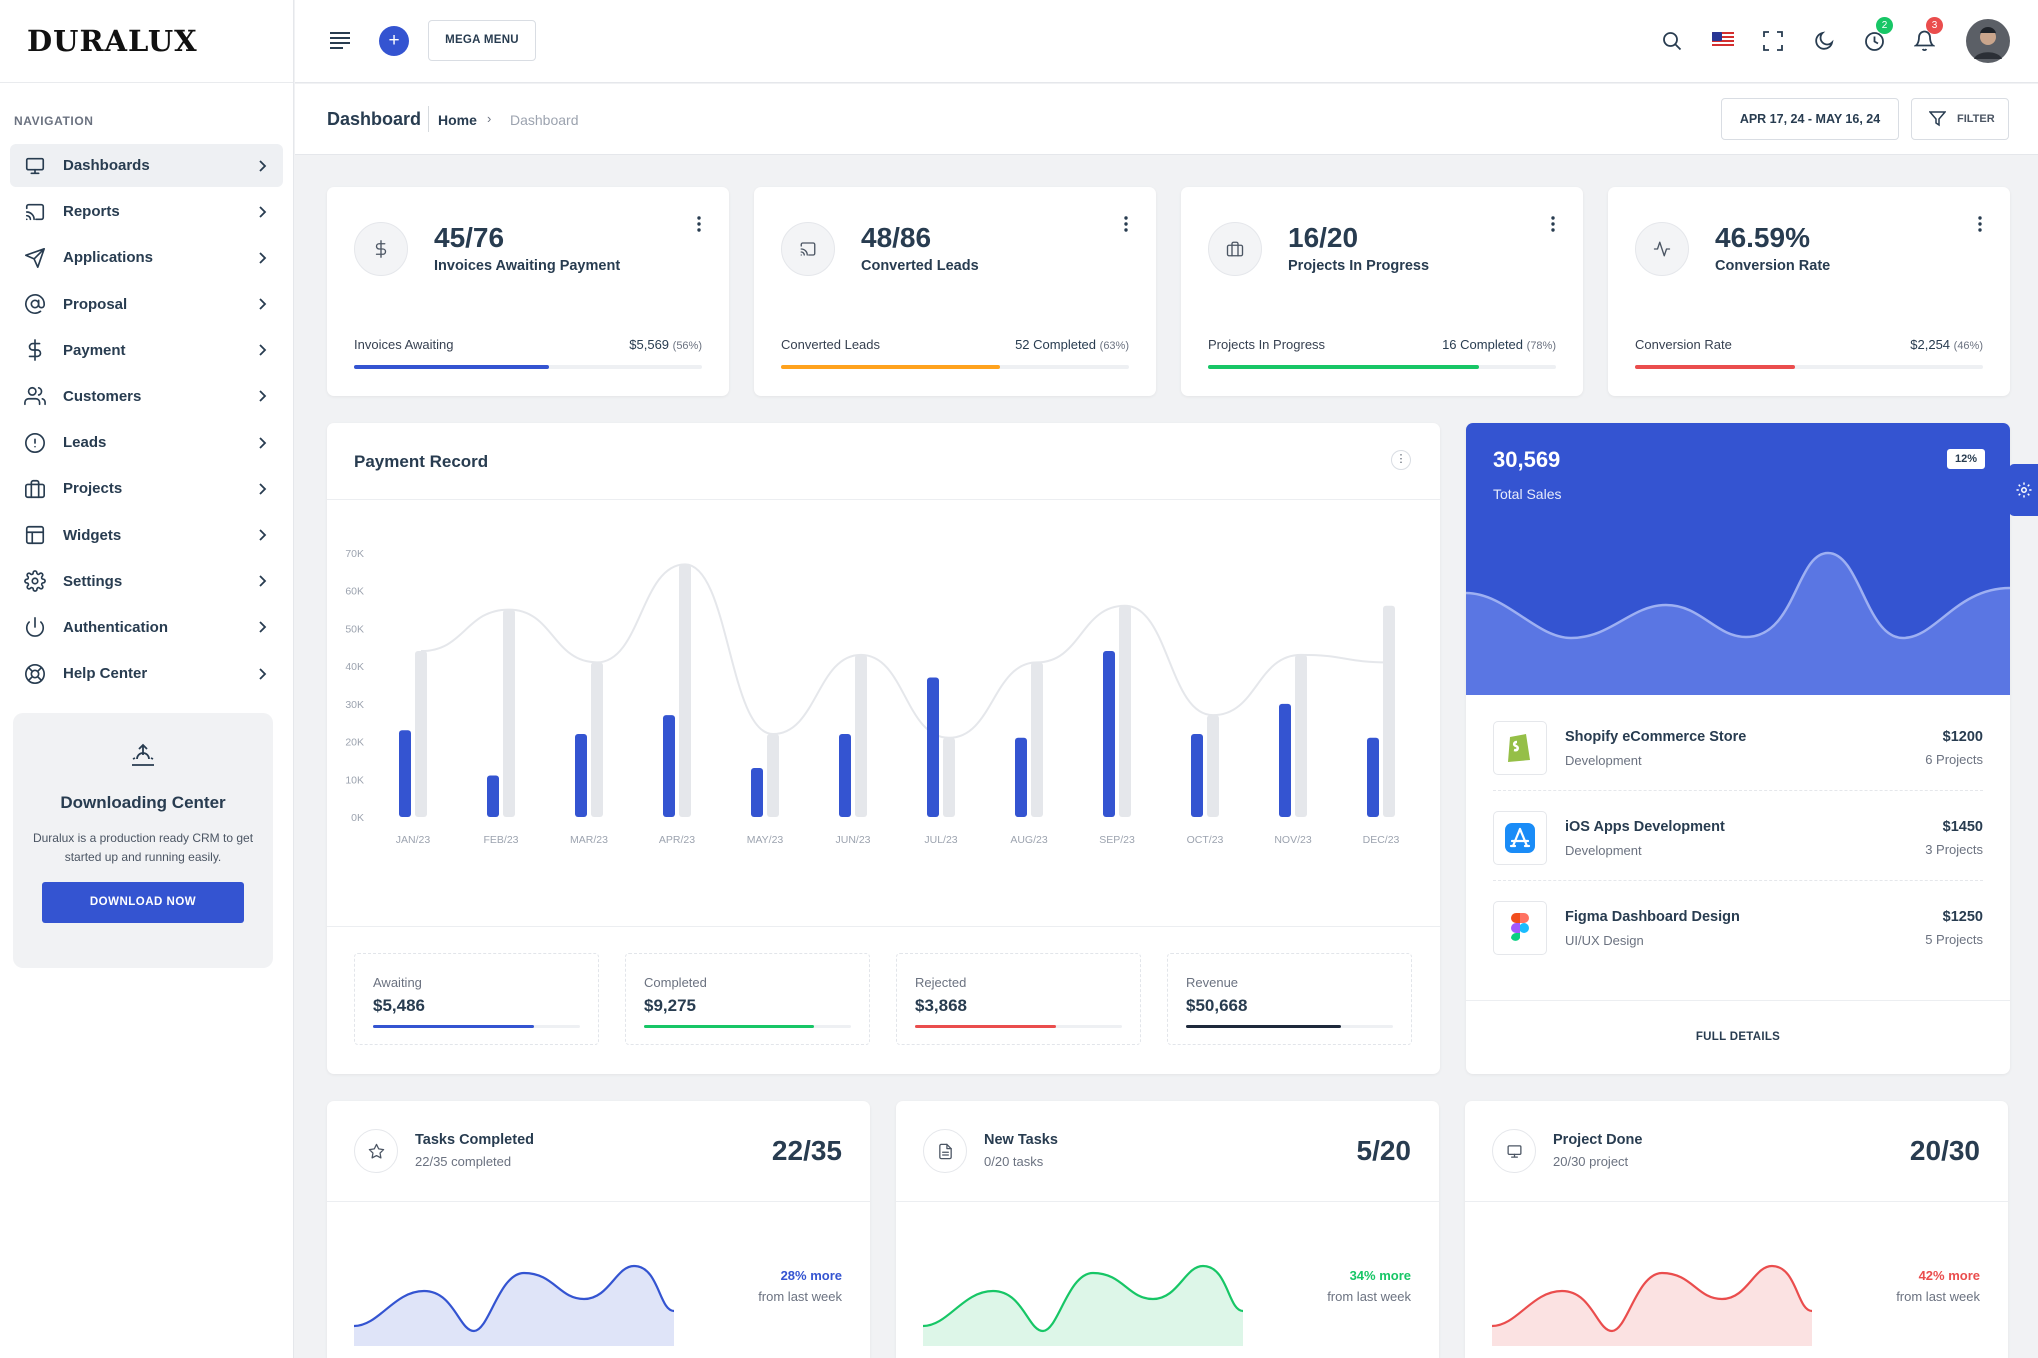 The image size is (2038, 1358). Describe the element at coordinates (1924, 41) in the screenshot. I see `bell-icon` at that location.